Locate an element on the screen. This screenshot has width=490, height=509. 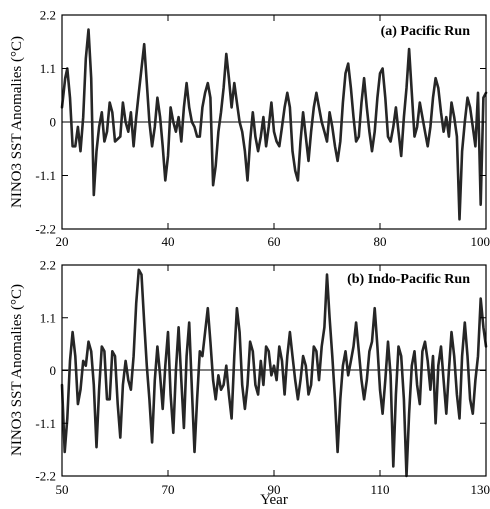
y-tick-label-b-4: -2.2 is located at coordinates (45, 476).